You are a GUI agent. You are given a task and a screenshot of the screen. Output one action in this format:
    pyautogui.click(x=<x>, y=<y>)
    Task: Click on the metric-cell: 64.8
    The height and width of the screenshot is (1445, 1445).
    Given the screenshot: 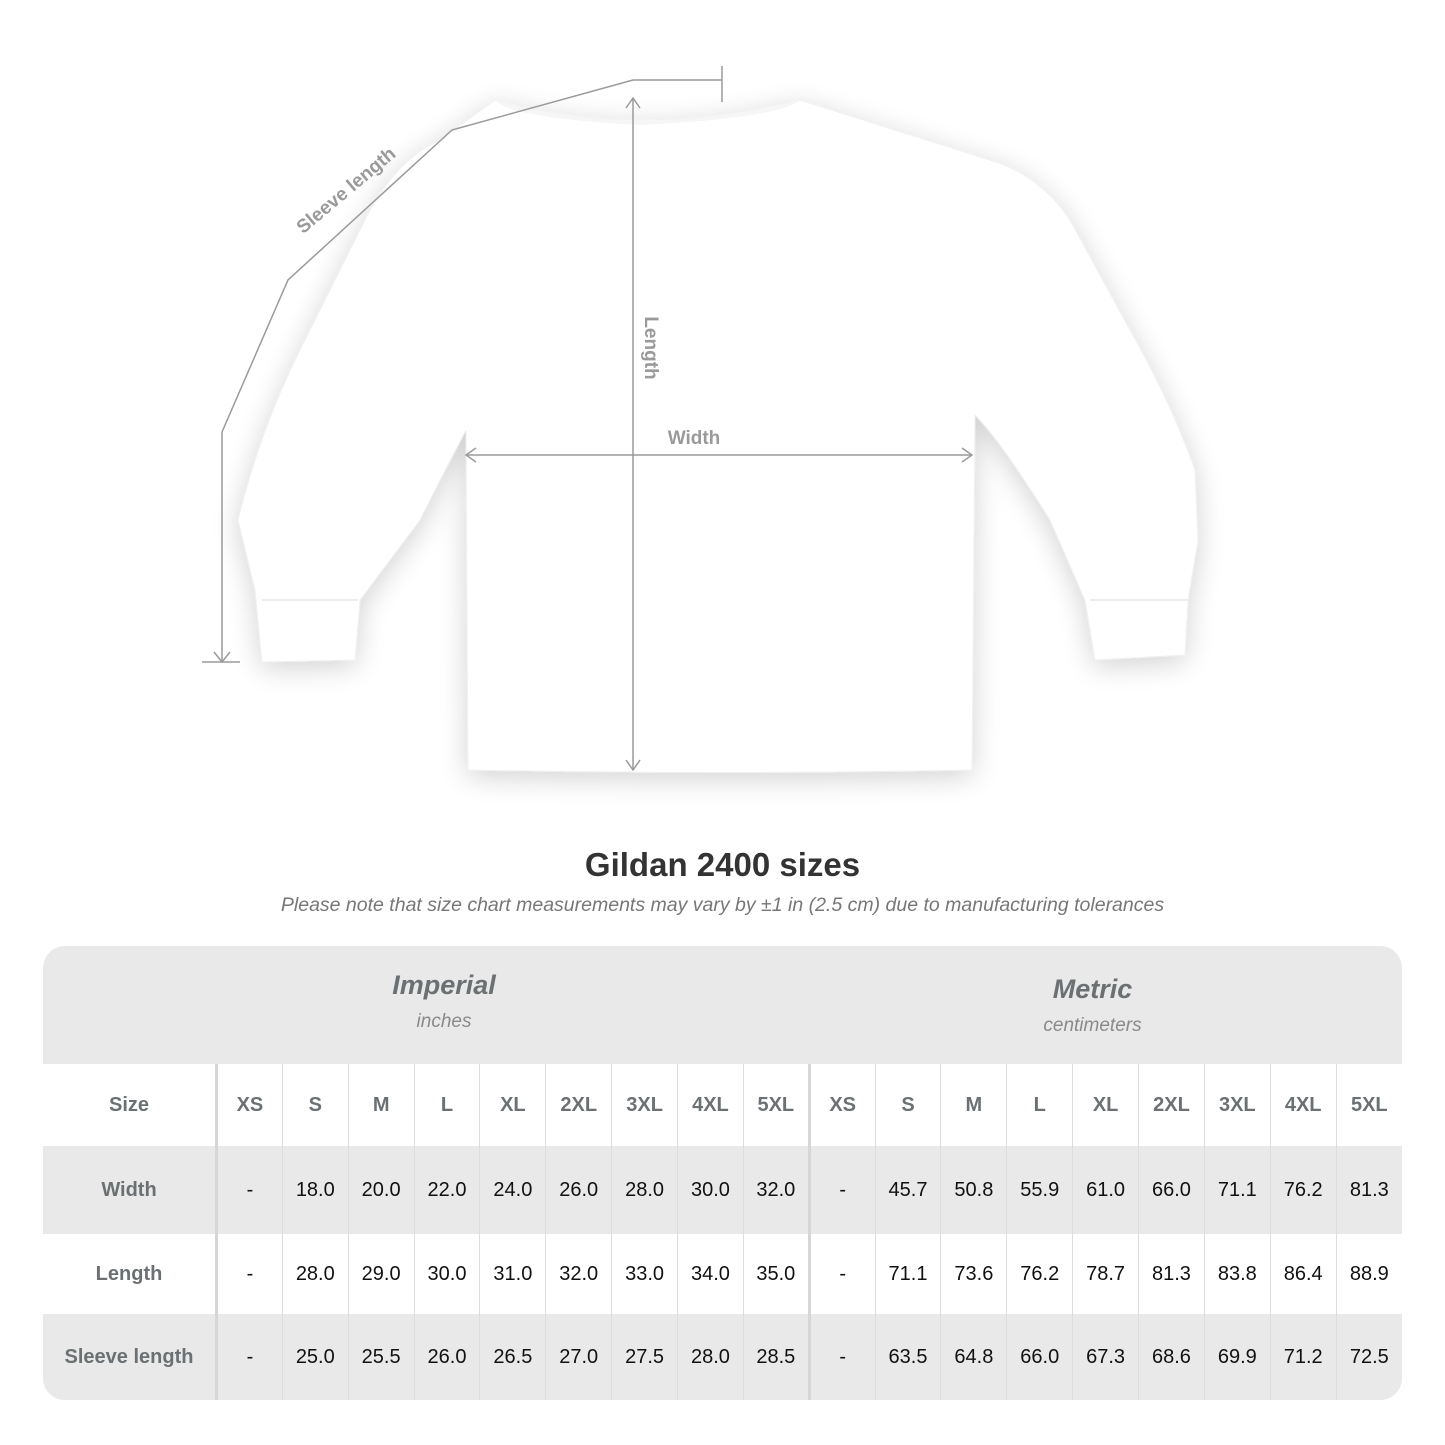 What is the action you would take?
    pyautogui.click(x=973, y=1357)
    